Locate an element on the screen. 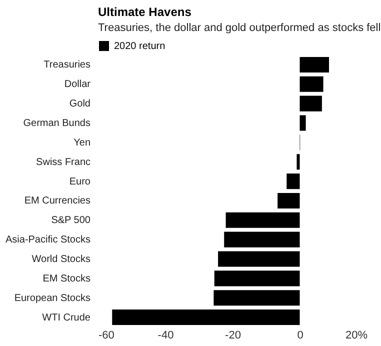  y-tick-label: Dollar is located at coordinates (78, 84).